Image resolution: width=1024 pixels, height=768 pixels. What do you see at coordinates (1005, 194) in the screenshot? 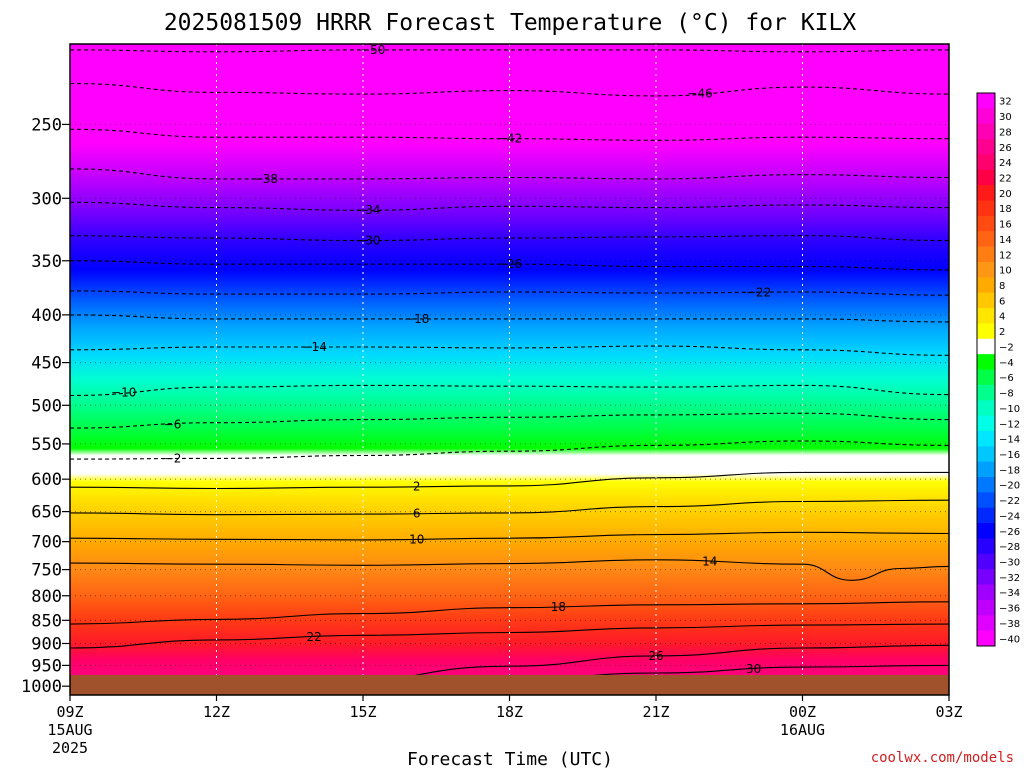
I see `colorbar-label: 20` at bounding box center [1005, 194].